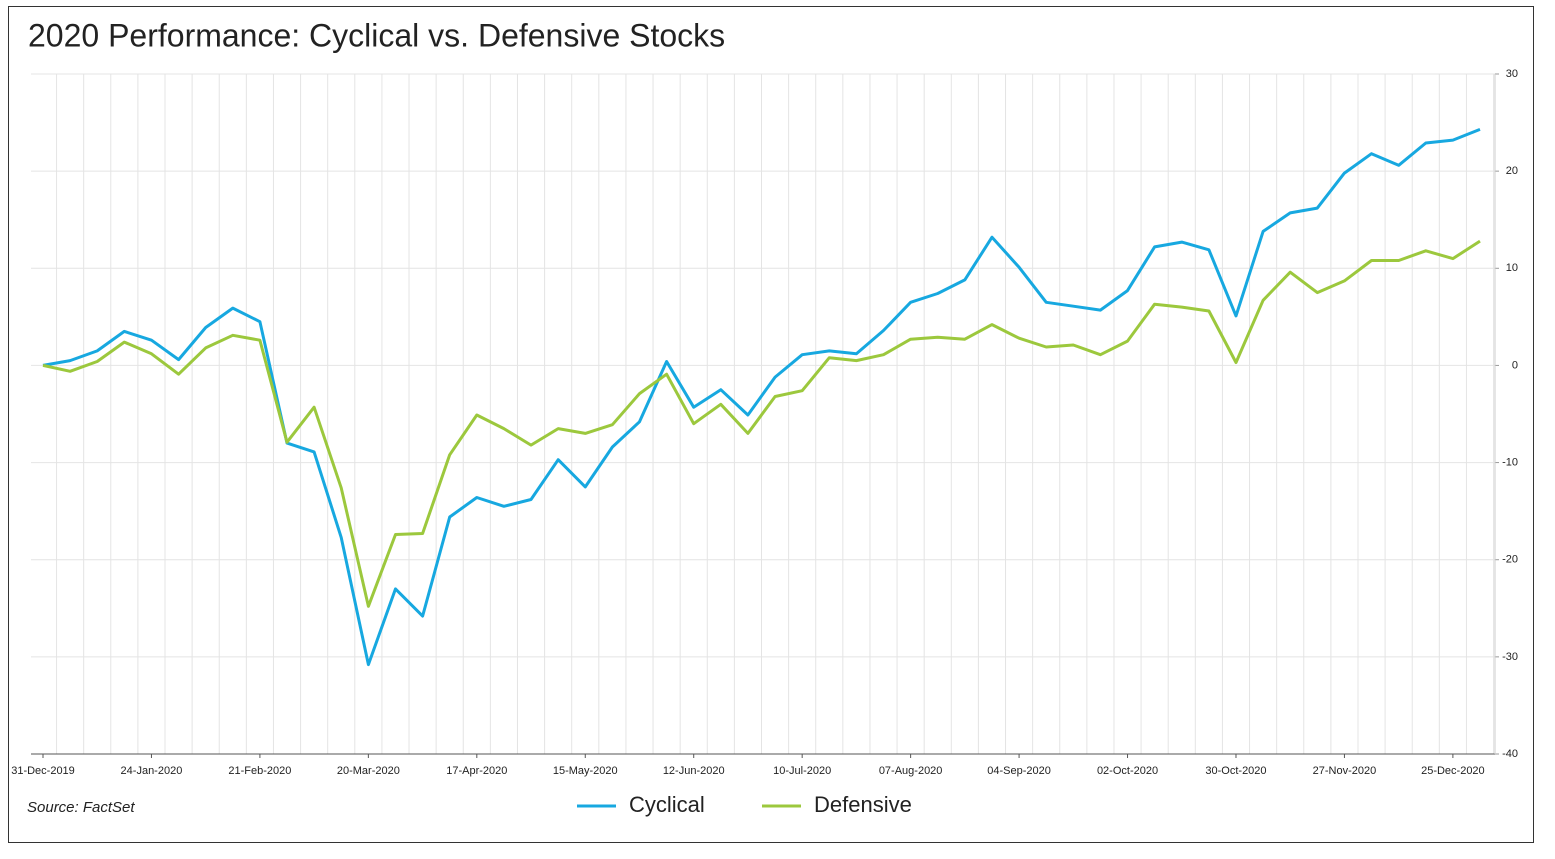  Describe the element at coordinates (1510, 754) in the screenshot. I see `y-tick-label: -40` at that location.